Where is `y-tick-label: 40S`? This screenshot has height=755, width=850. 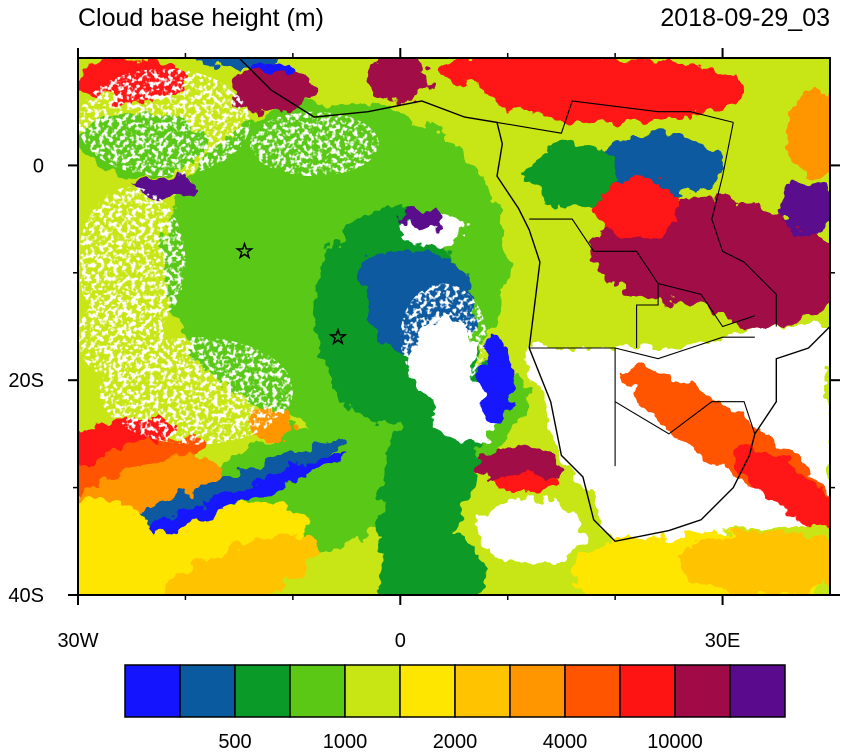
y-tick-label: 40S is located at coordinates (26, 596).